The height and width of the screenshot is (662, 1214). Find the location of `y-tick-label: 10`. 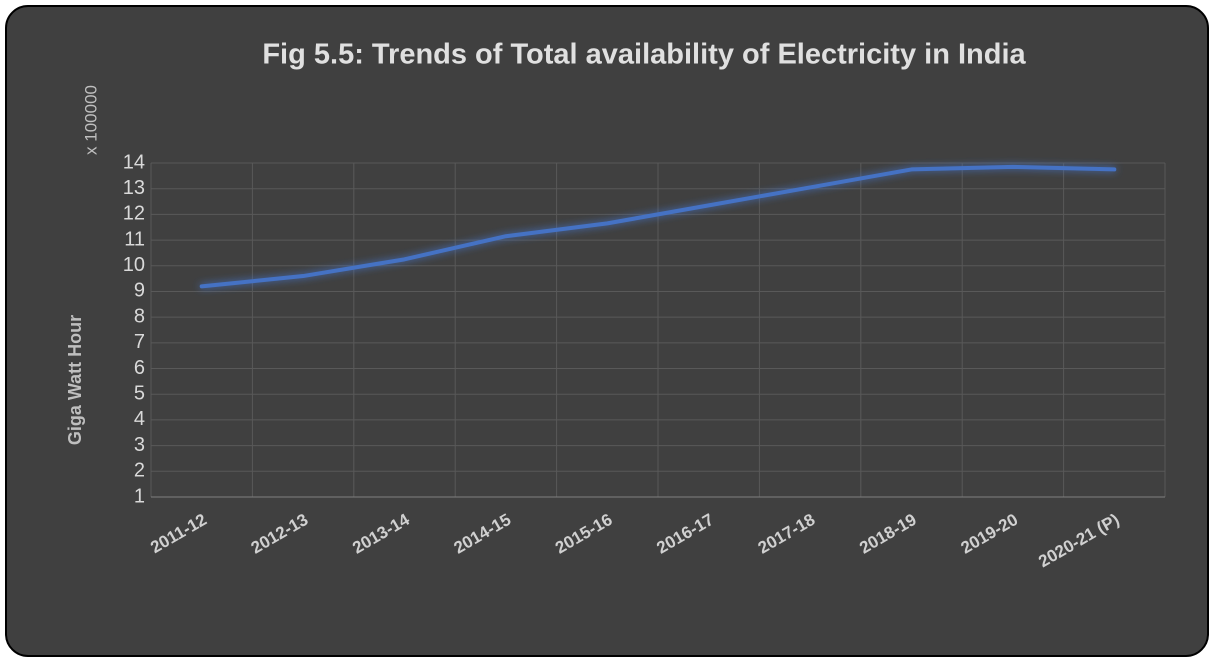

y-tick-label: 10 is located at coordinates (134, 265).